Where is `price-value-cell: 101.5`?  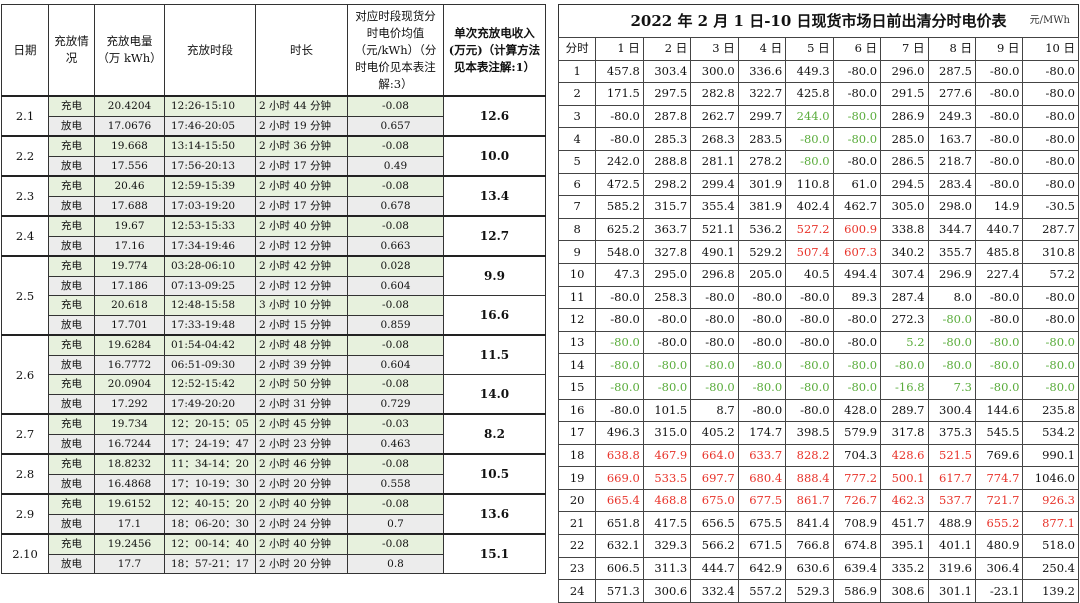 price-value-cell: 101.5 is located at coordinates (667, 410).